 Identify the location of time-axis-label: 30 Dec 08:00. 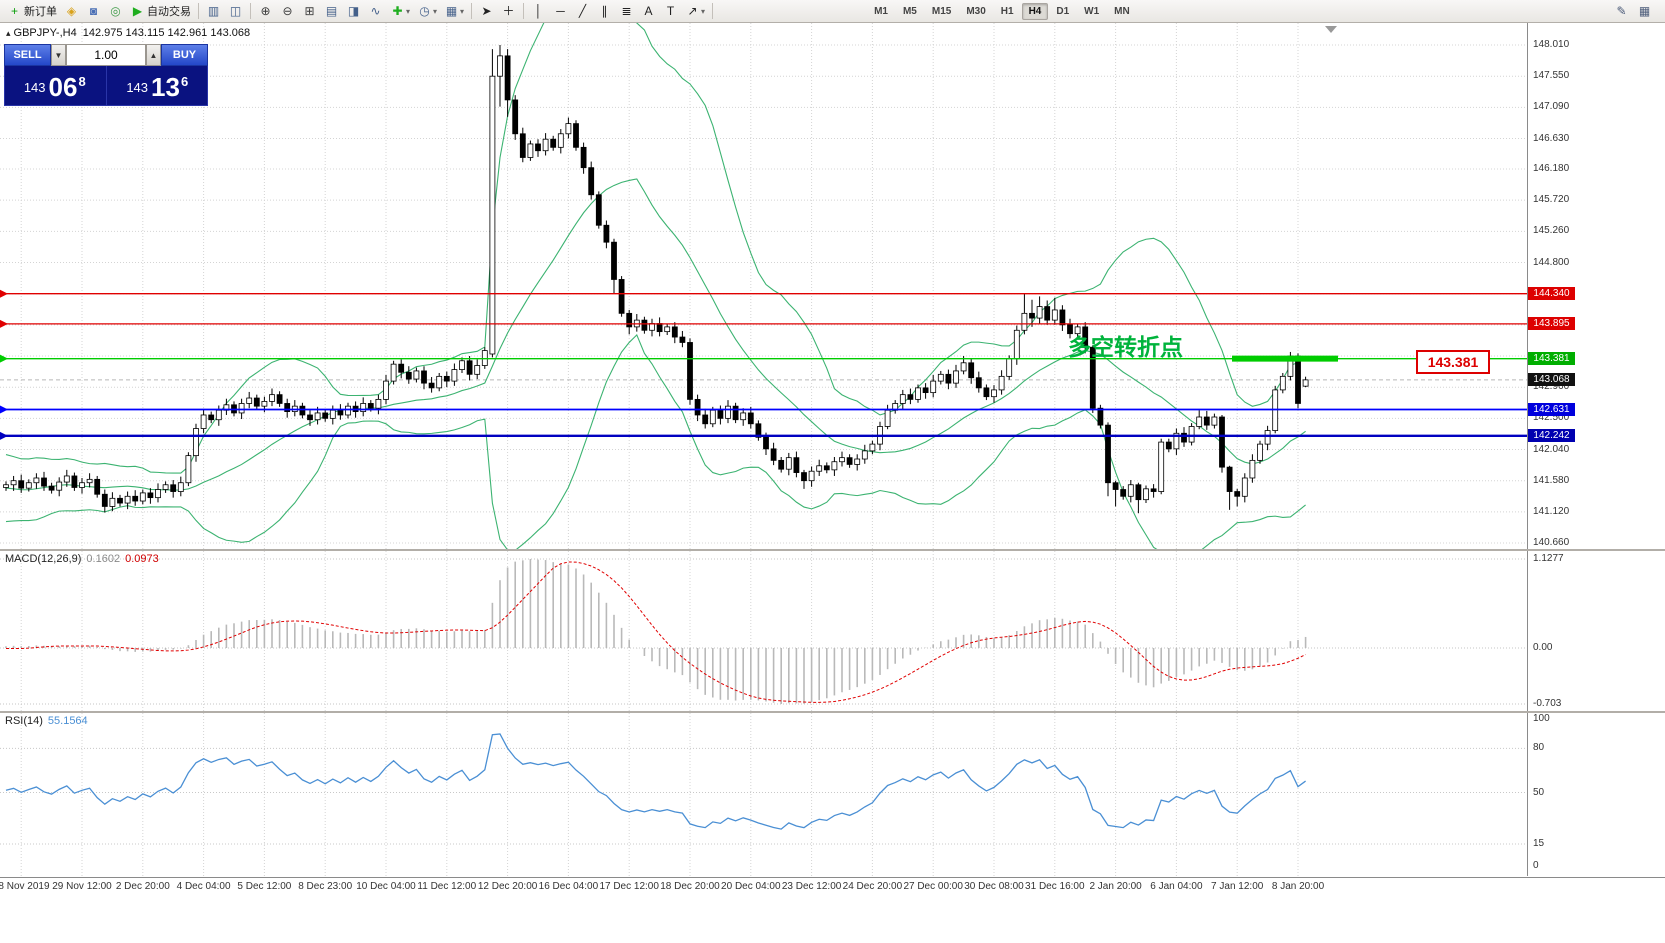
(994, 886).